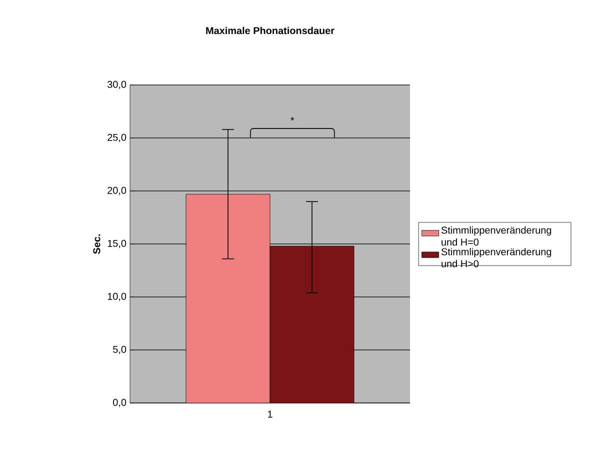 This screenshot has width=605, height=450. Describe the element at coordinates (117, 297) in the screenshot. I see `y-tick-label: 10,0` at that location.